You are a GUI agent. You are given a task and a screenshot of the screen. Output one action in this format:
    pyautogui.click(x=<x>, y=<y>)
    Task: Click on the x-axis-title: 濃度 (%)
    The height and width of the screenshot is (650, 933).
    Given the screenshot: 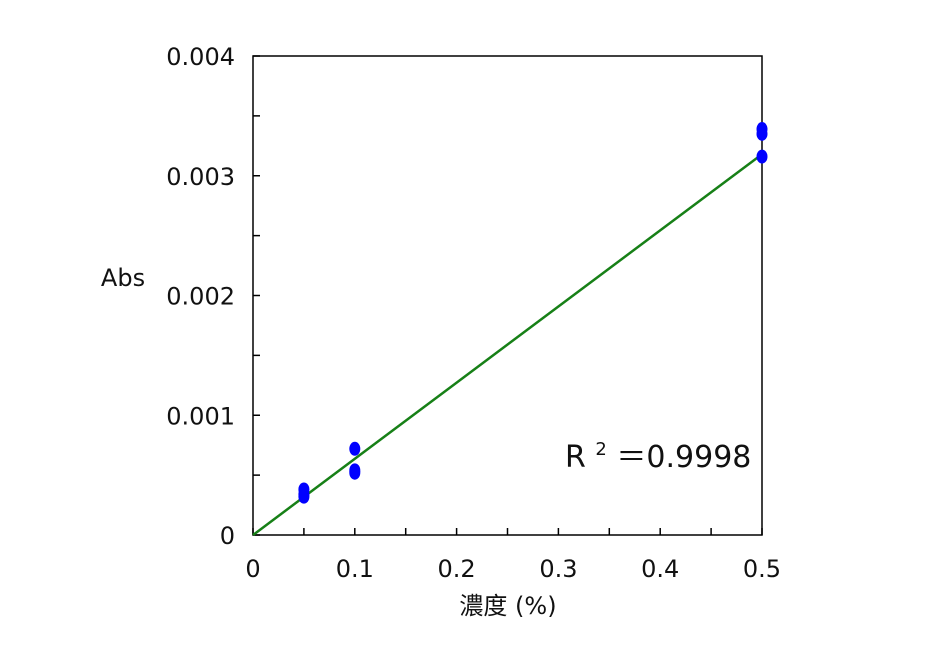 What is the action you would take?
    pyautogui.click(x=507, y=606)
    